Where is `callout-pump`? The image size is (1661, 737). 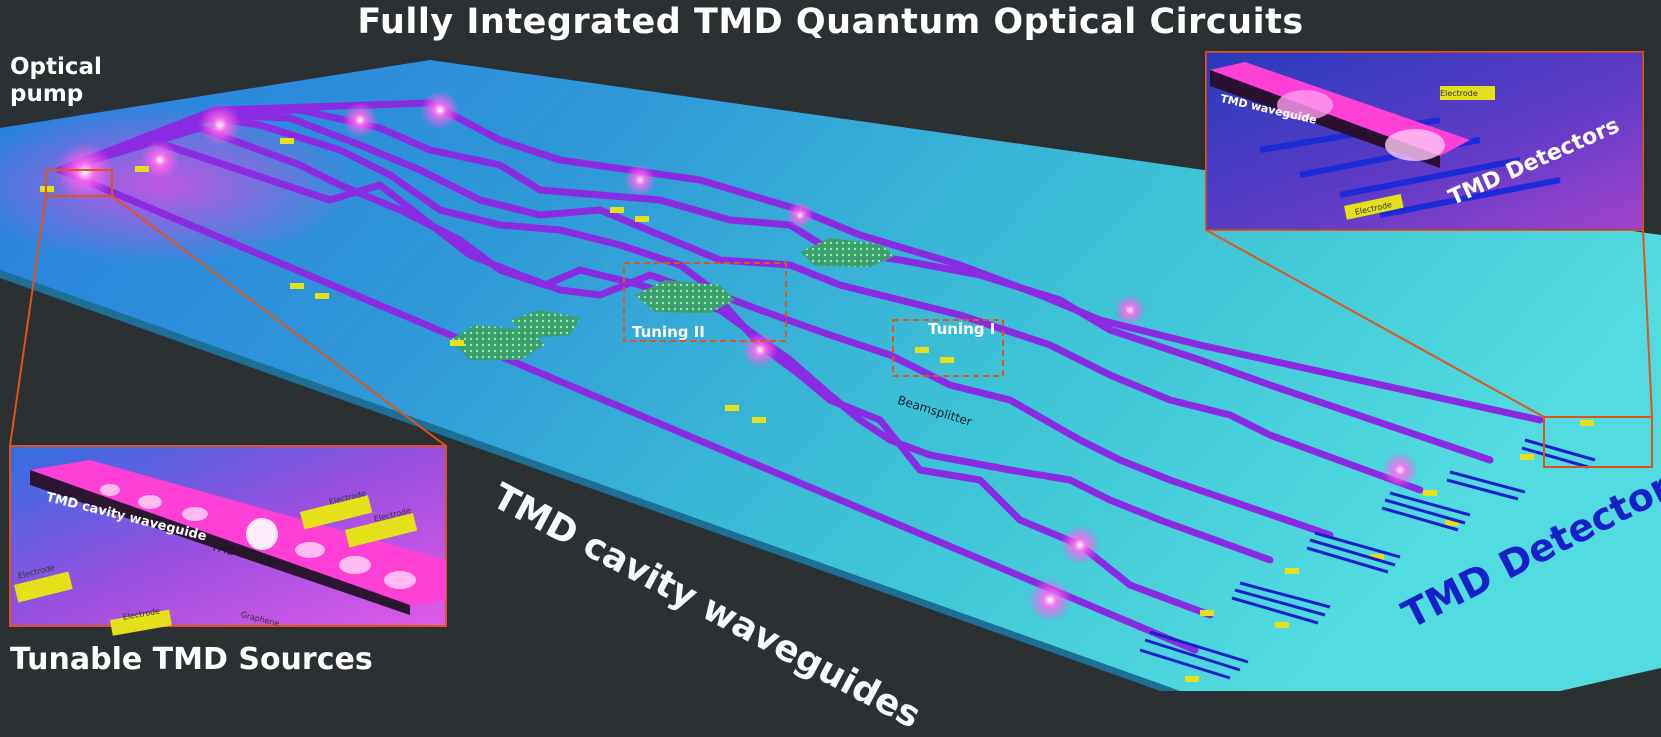
callout-pump is located at coordinates (79, 183).